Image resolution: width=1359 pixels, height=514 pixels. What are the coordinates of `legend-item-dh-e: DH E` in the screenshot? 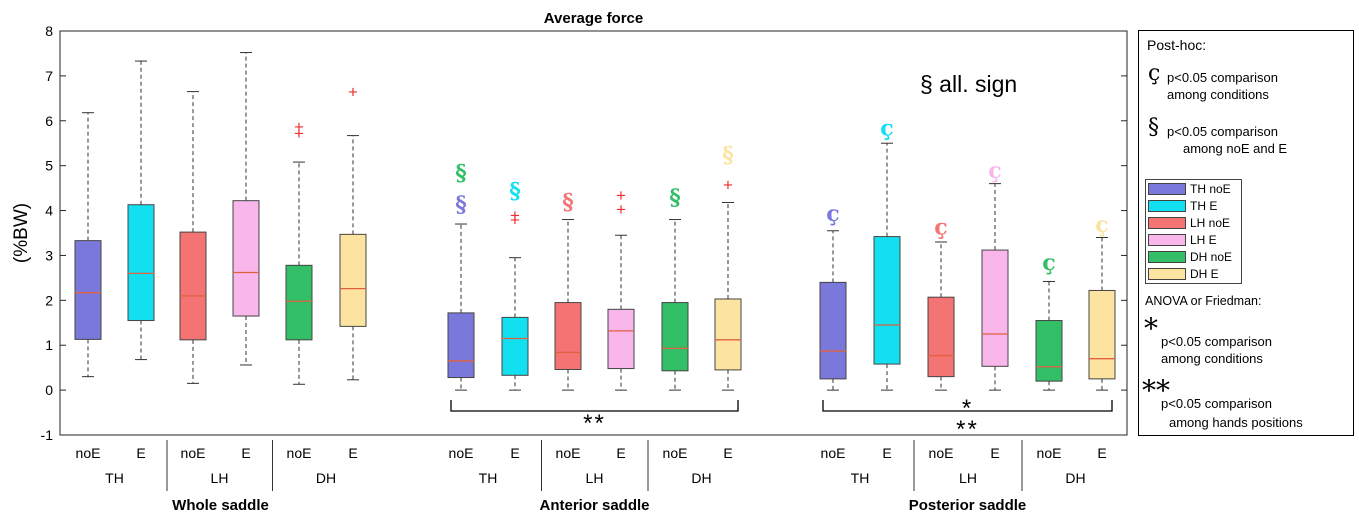 It's located at (1183, 274).